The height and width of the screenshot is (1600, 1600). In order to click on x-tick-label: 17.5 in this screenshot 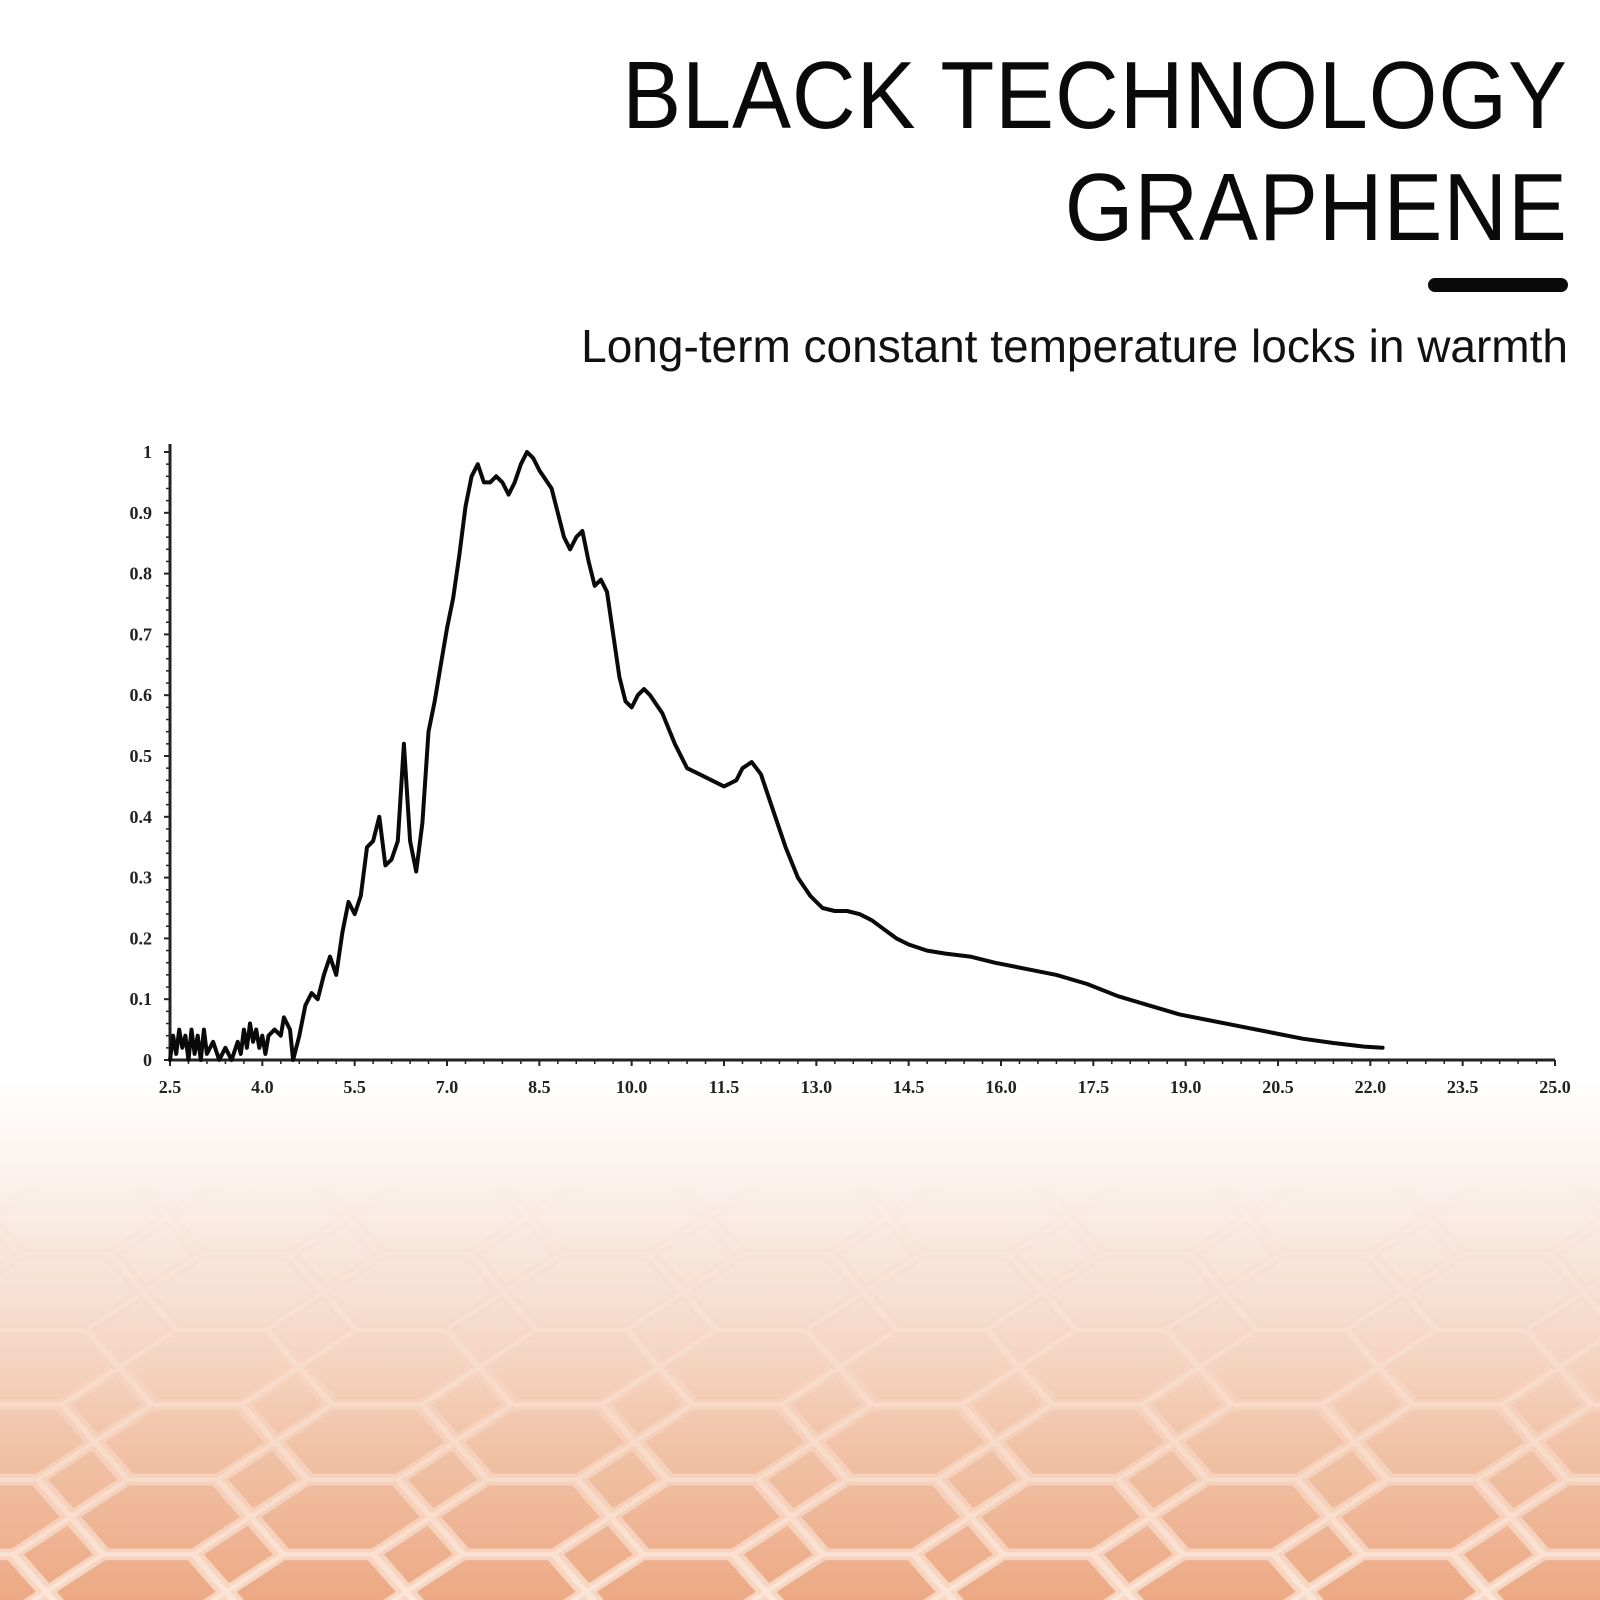, I will do `click(1094, 1087)`.